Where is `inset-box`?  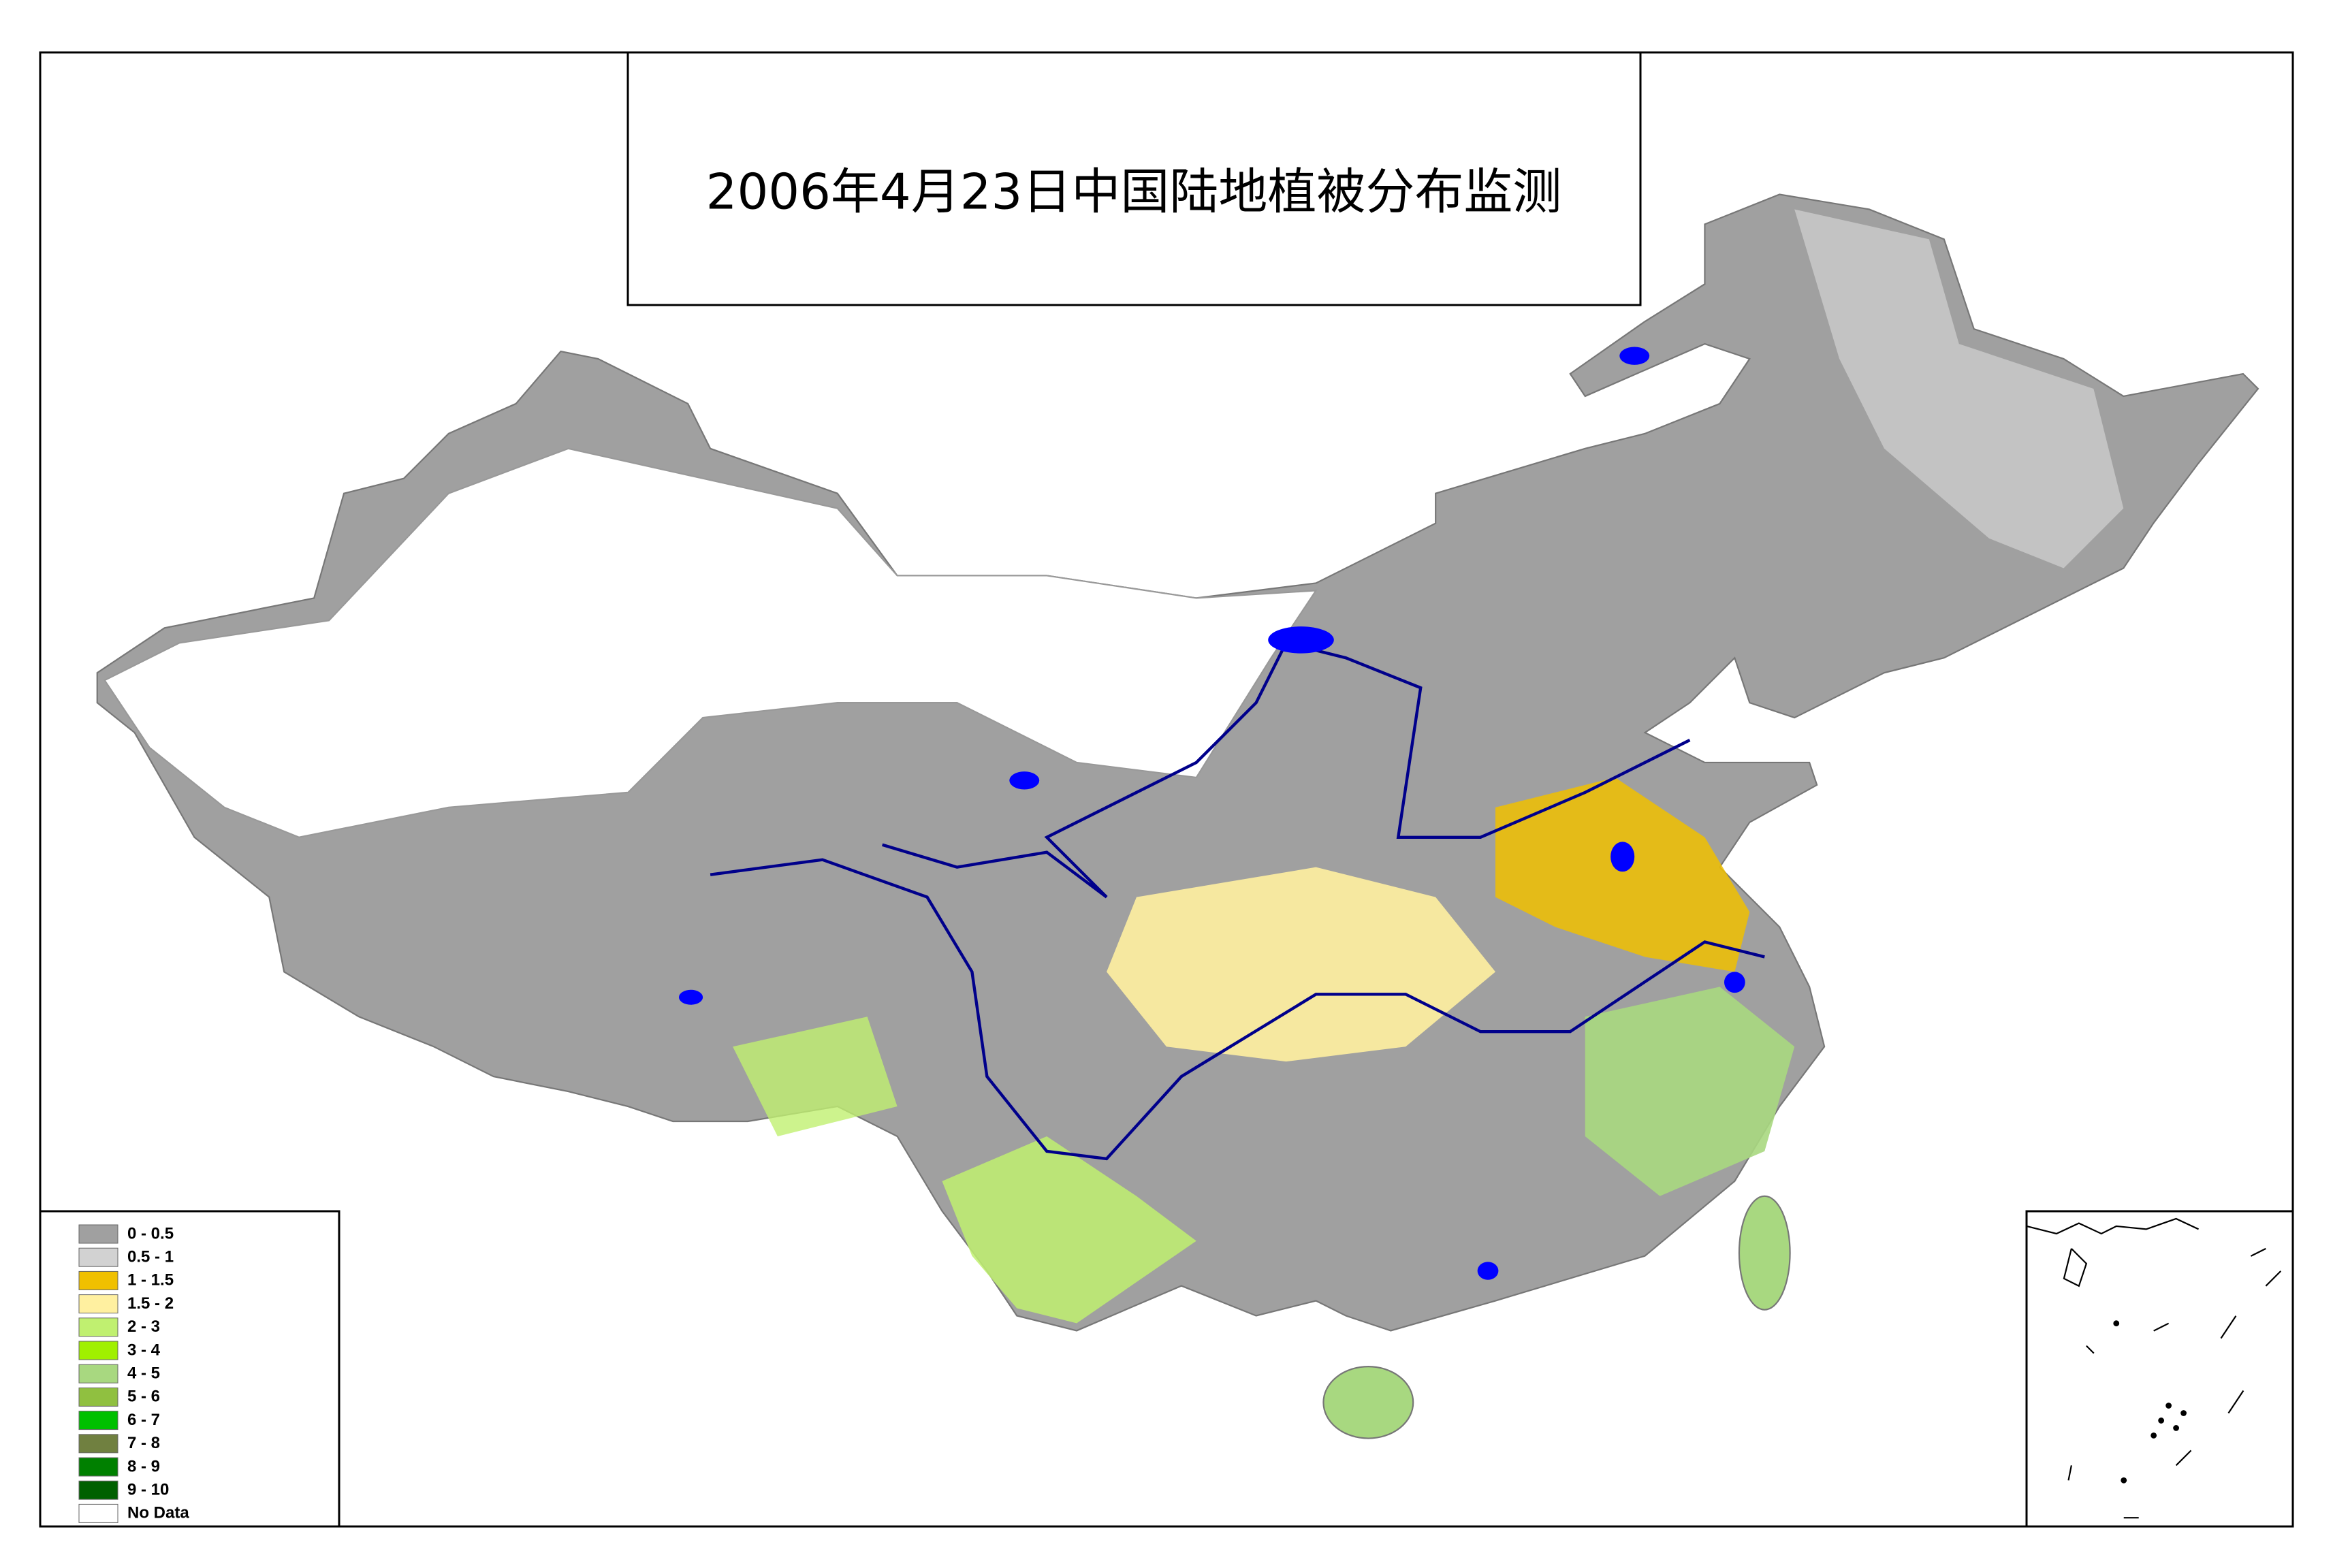 inset-box is located at coordinates (2159, 1369).